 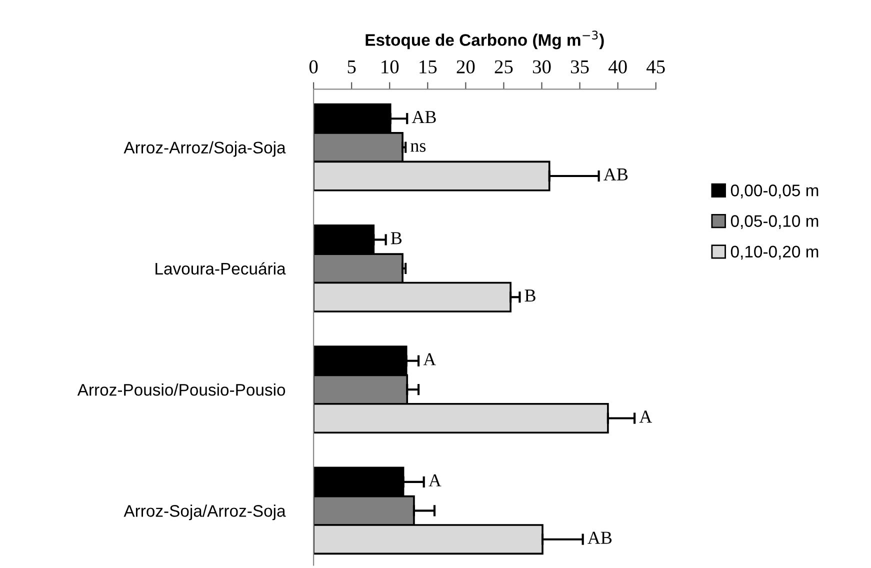 I want to click on legend-label: 0,10-0,20 m, so click(x=774, y=253).